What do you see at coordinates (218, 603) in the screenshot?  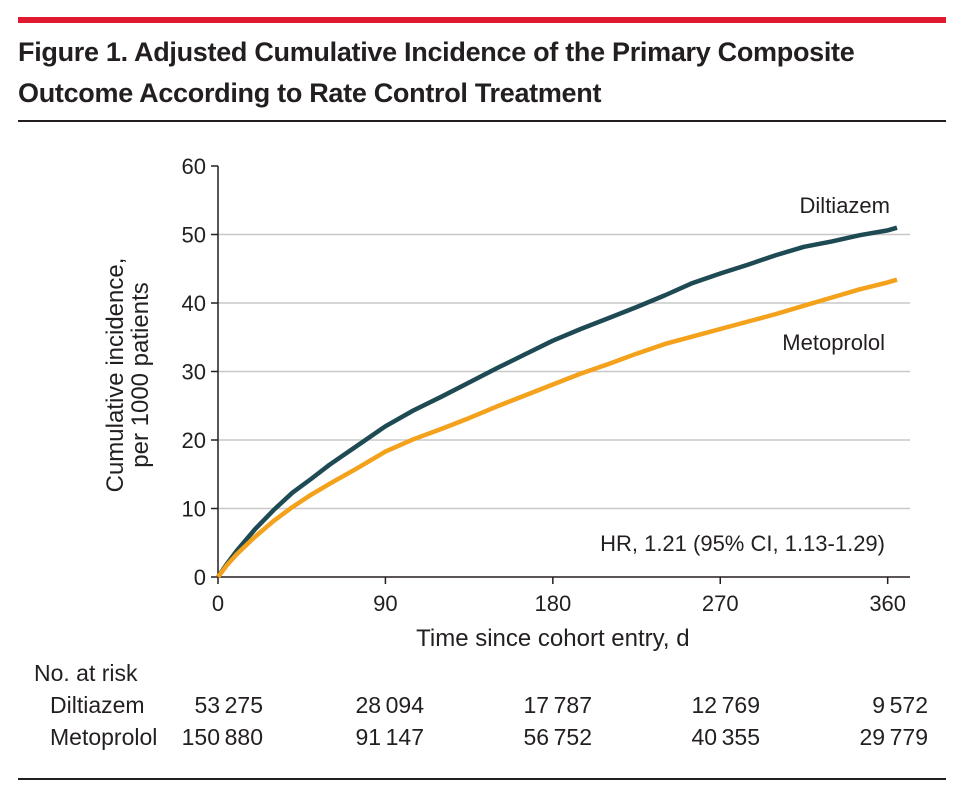 I see `x-tick-label-0: 0` at bounding box center [218, 603].